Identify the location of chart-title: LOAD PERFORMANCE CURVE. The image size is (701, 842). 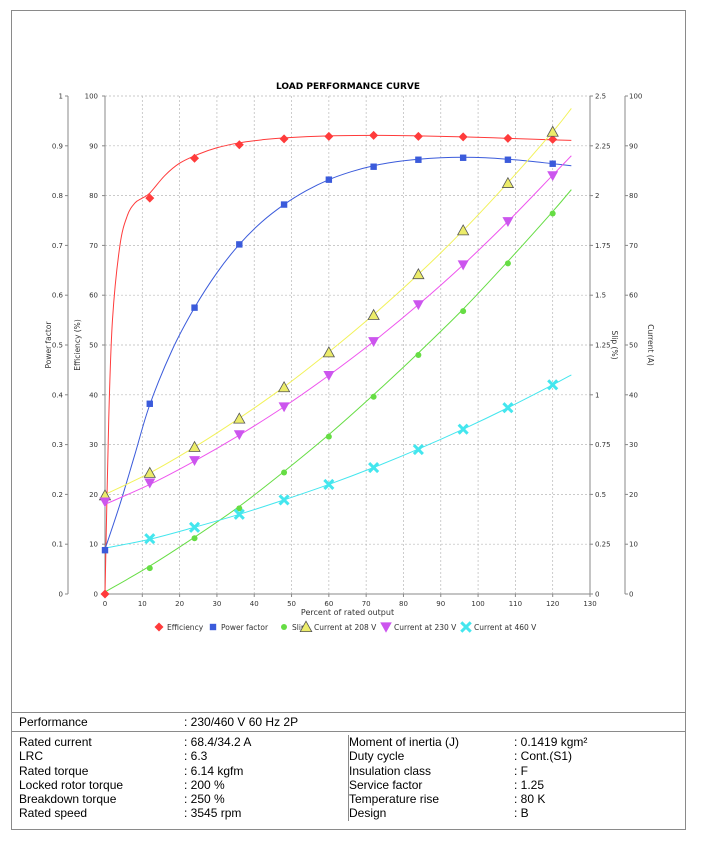
(348, 87).